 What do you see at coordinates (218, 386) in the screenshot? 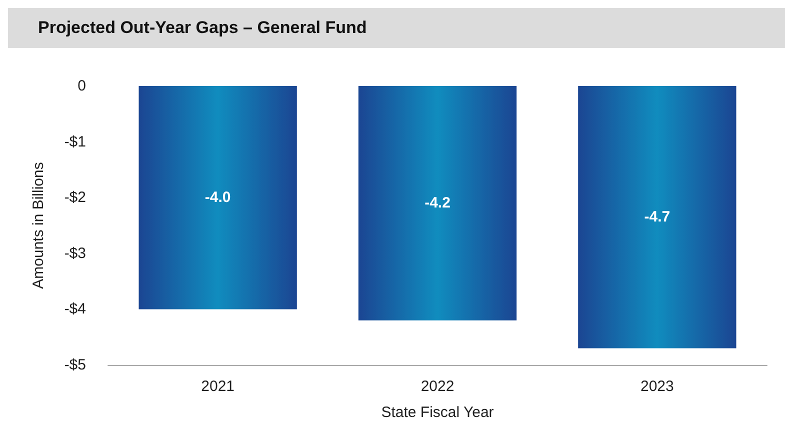
I see `x-tick-label: 2021` at bounding box center [218, 386].